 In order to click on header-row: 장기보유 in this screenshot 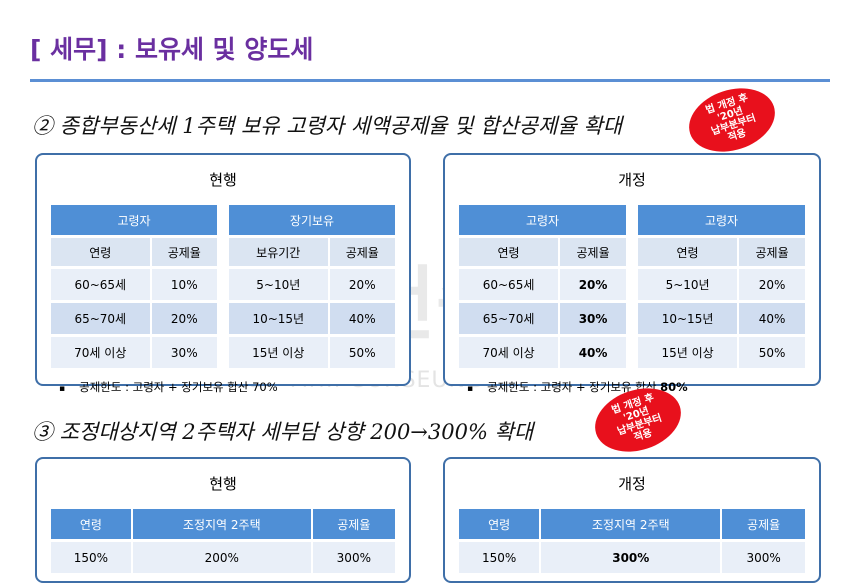, I will do `click(312, 220)`.